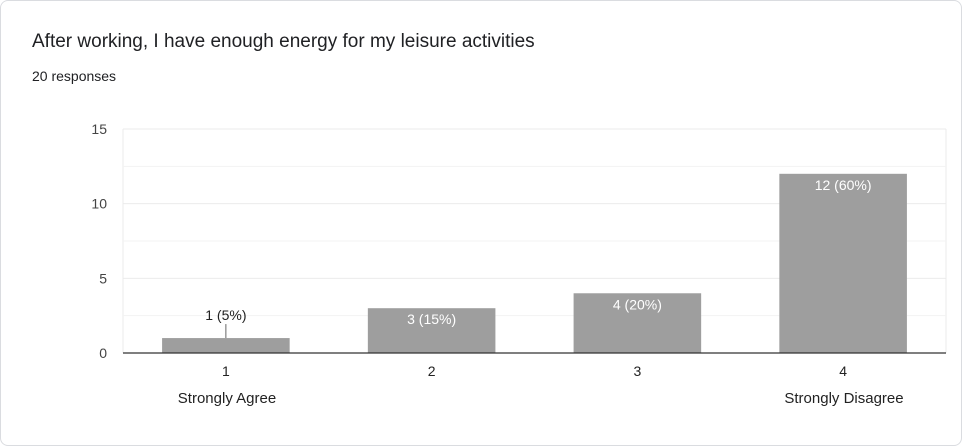  What do you see at coordinates (227, 398) in the screenshot?
I see `scale-label-low: Strongly Agree` at bounding box center [227, 398].